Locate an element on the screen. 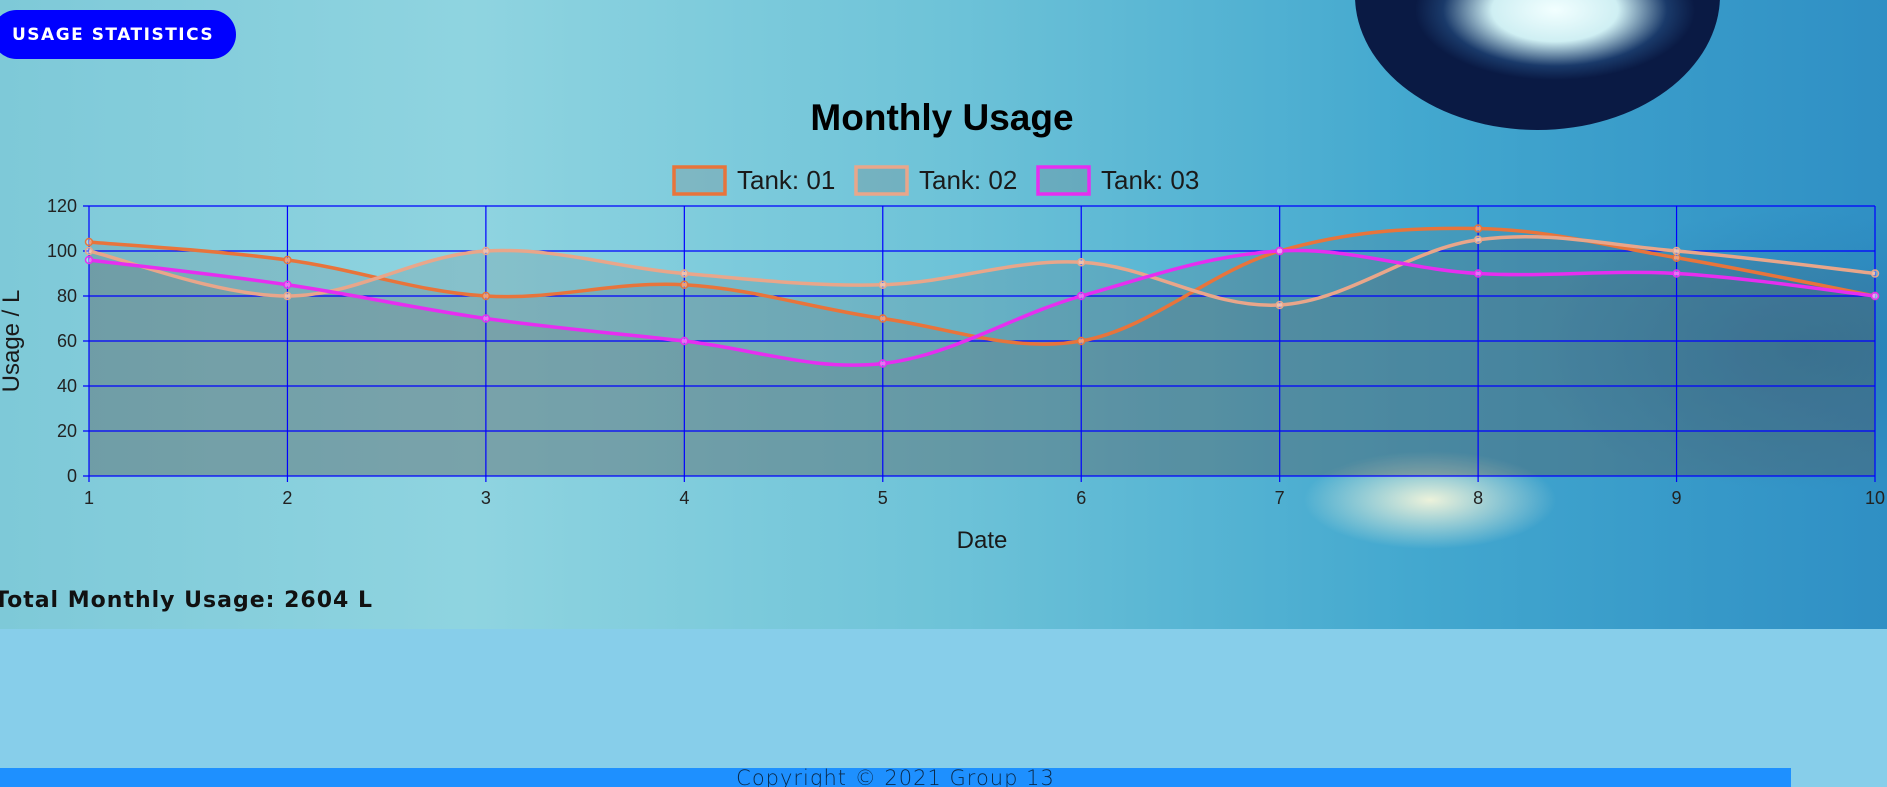 The image size is (1887, 787). chart-title: Monthly Usage is located at coordinates (941, 117).